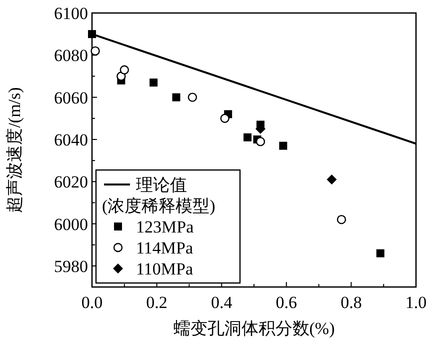 The image size is (428, 344). Describe the element at coordinates (71, 266) in the screenshot. I see `y-tick-label: 5980` at that location.